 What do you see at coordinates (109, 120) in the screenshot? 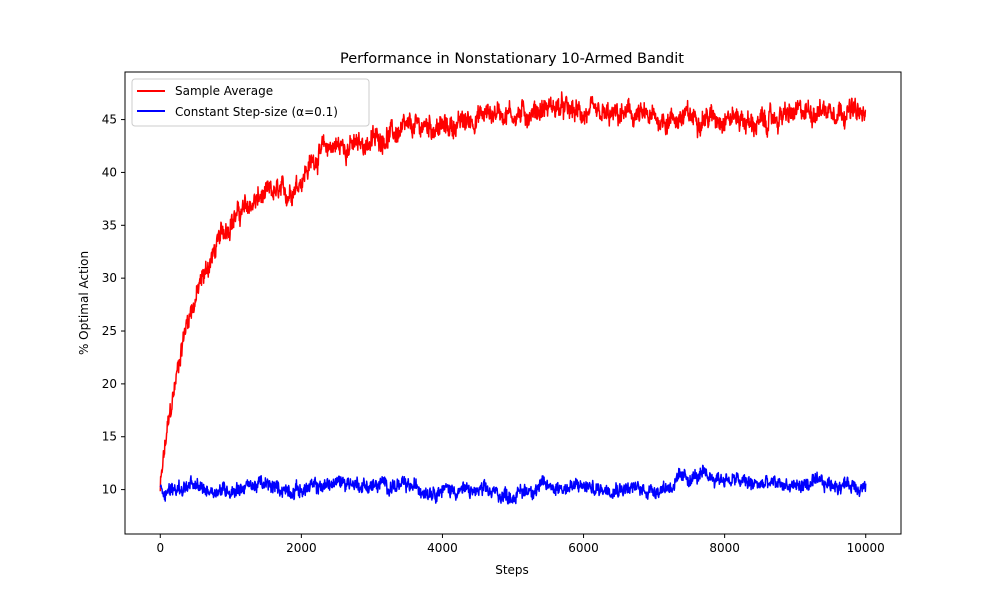
I see `y-tick-label: 45` at bounding box center [109, 120].